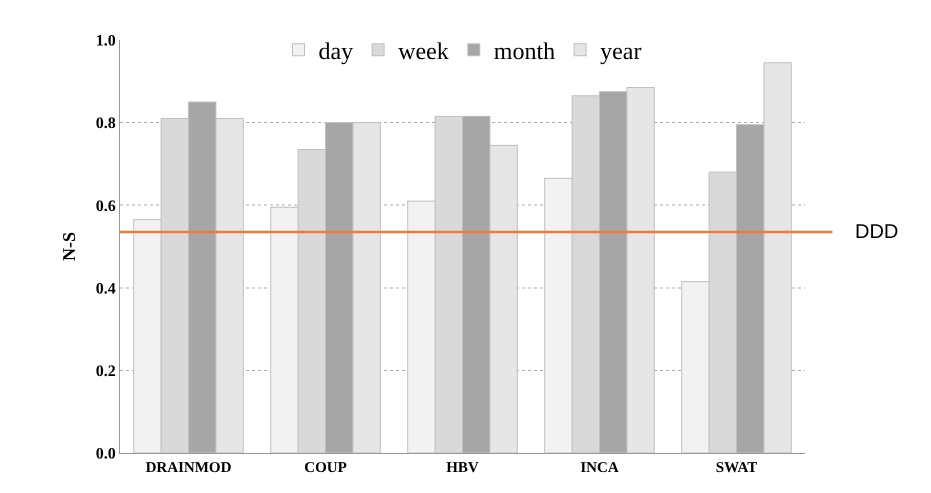  Describe the element at coordinates (325, 468) in the screenshot. I see `x-tick-label: COUP` at that location.